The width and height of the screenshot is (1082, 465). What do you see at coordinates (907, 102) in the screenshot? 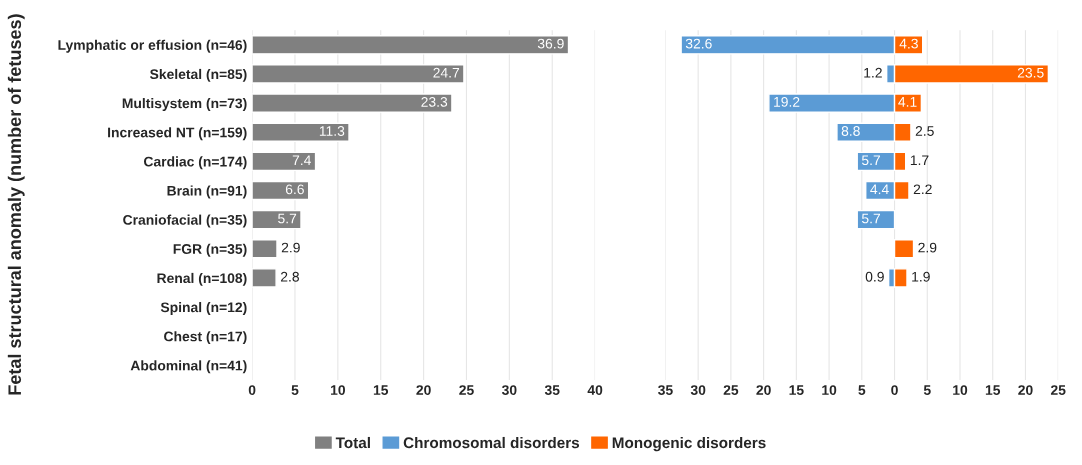
I see `data-label: 4.1` at bounding box center [907, 102].